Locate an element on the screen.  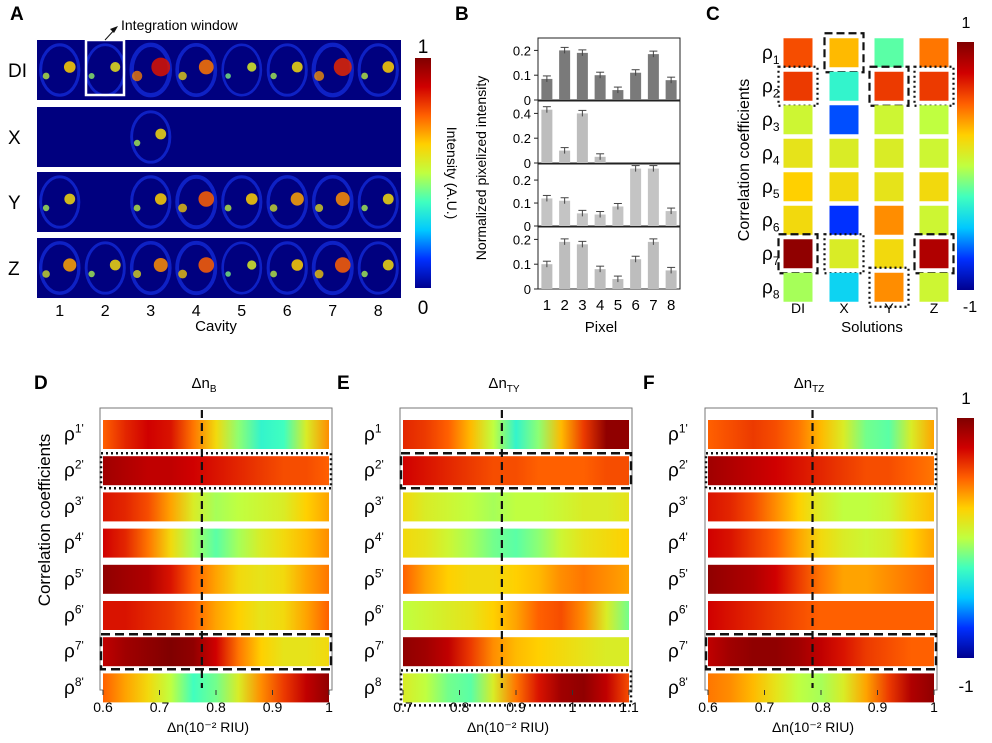
panel-label: E is located at coordinates (343, 383).